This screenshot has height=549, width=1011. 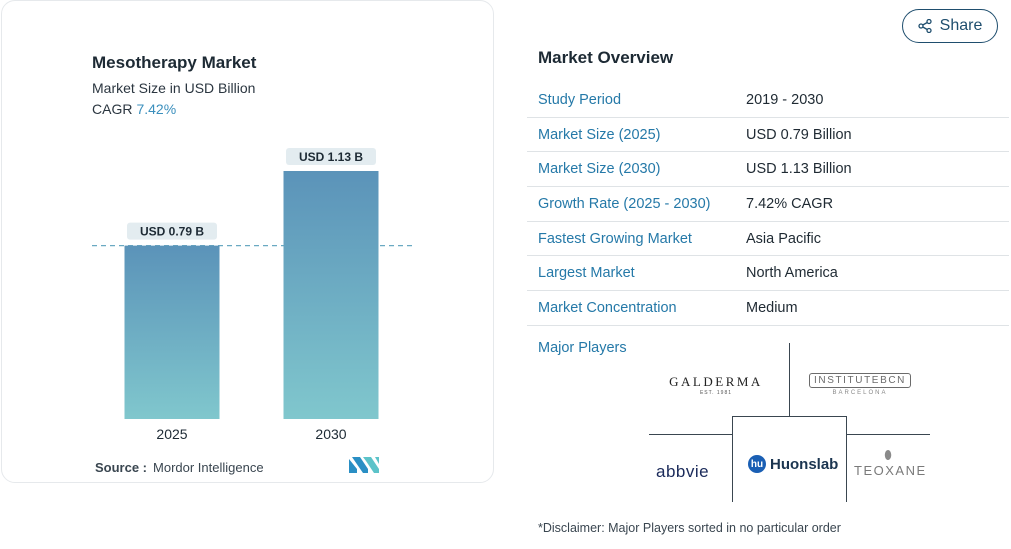 What do you see at coordinates (624, 203) in the screenshot?
I see `overview-key: Growth Rate (2025 - 2030)` at bounding box center [624, 203].